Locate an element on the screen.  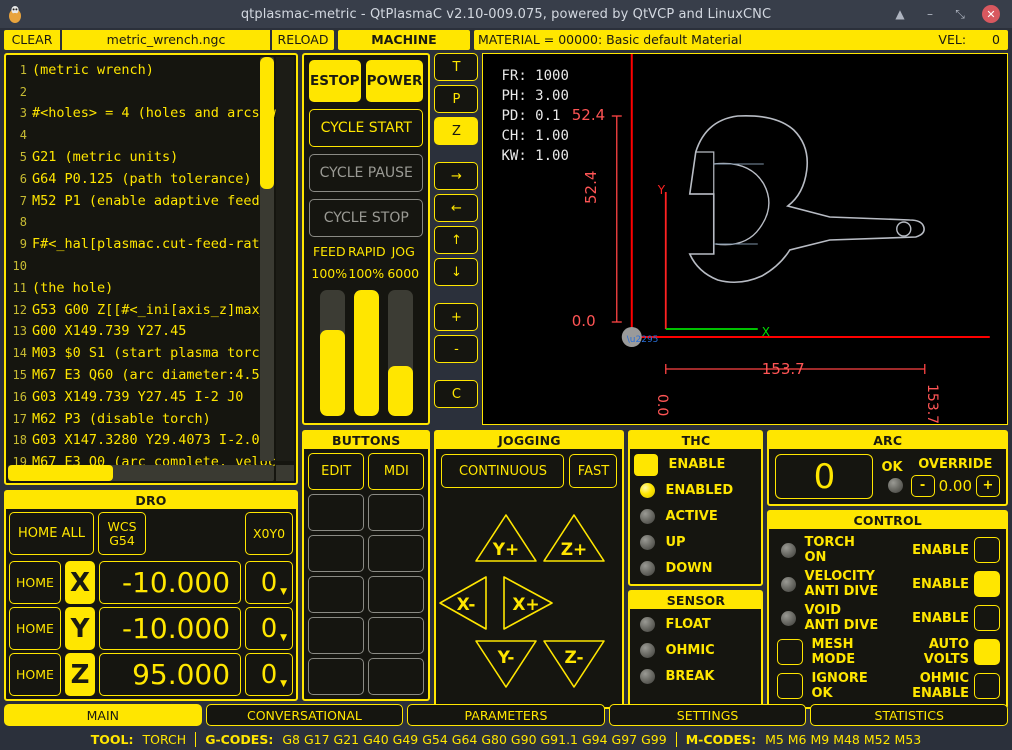
pan-right-icon: → is located at coordinates (456, 176).